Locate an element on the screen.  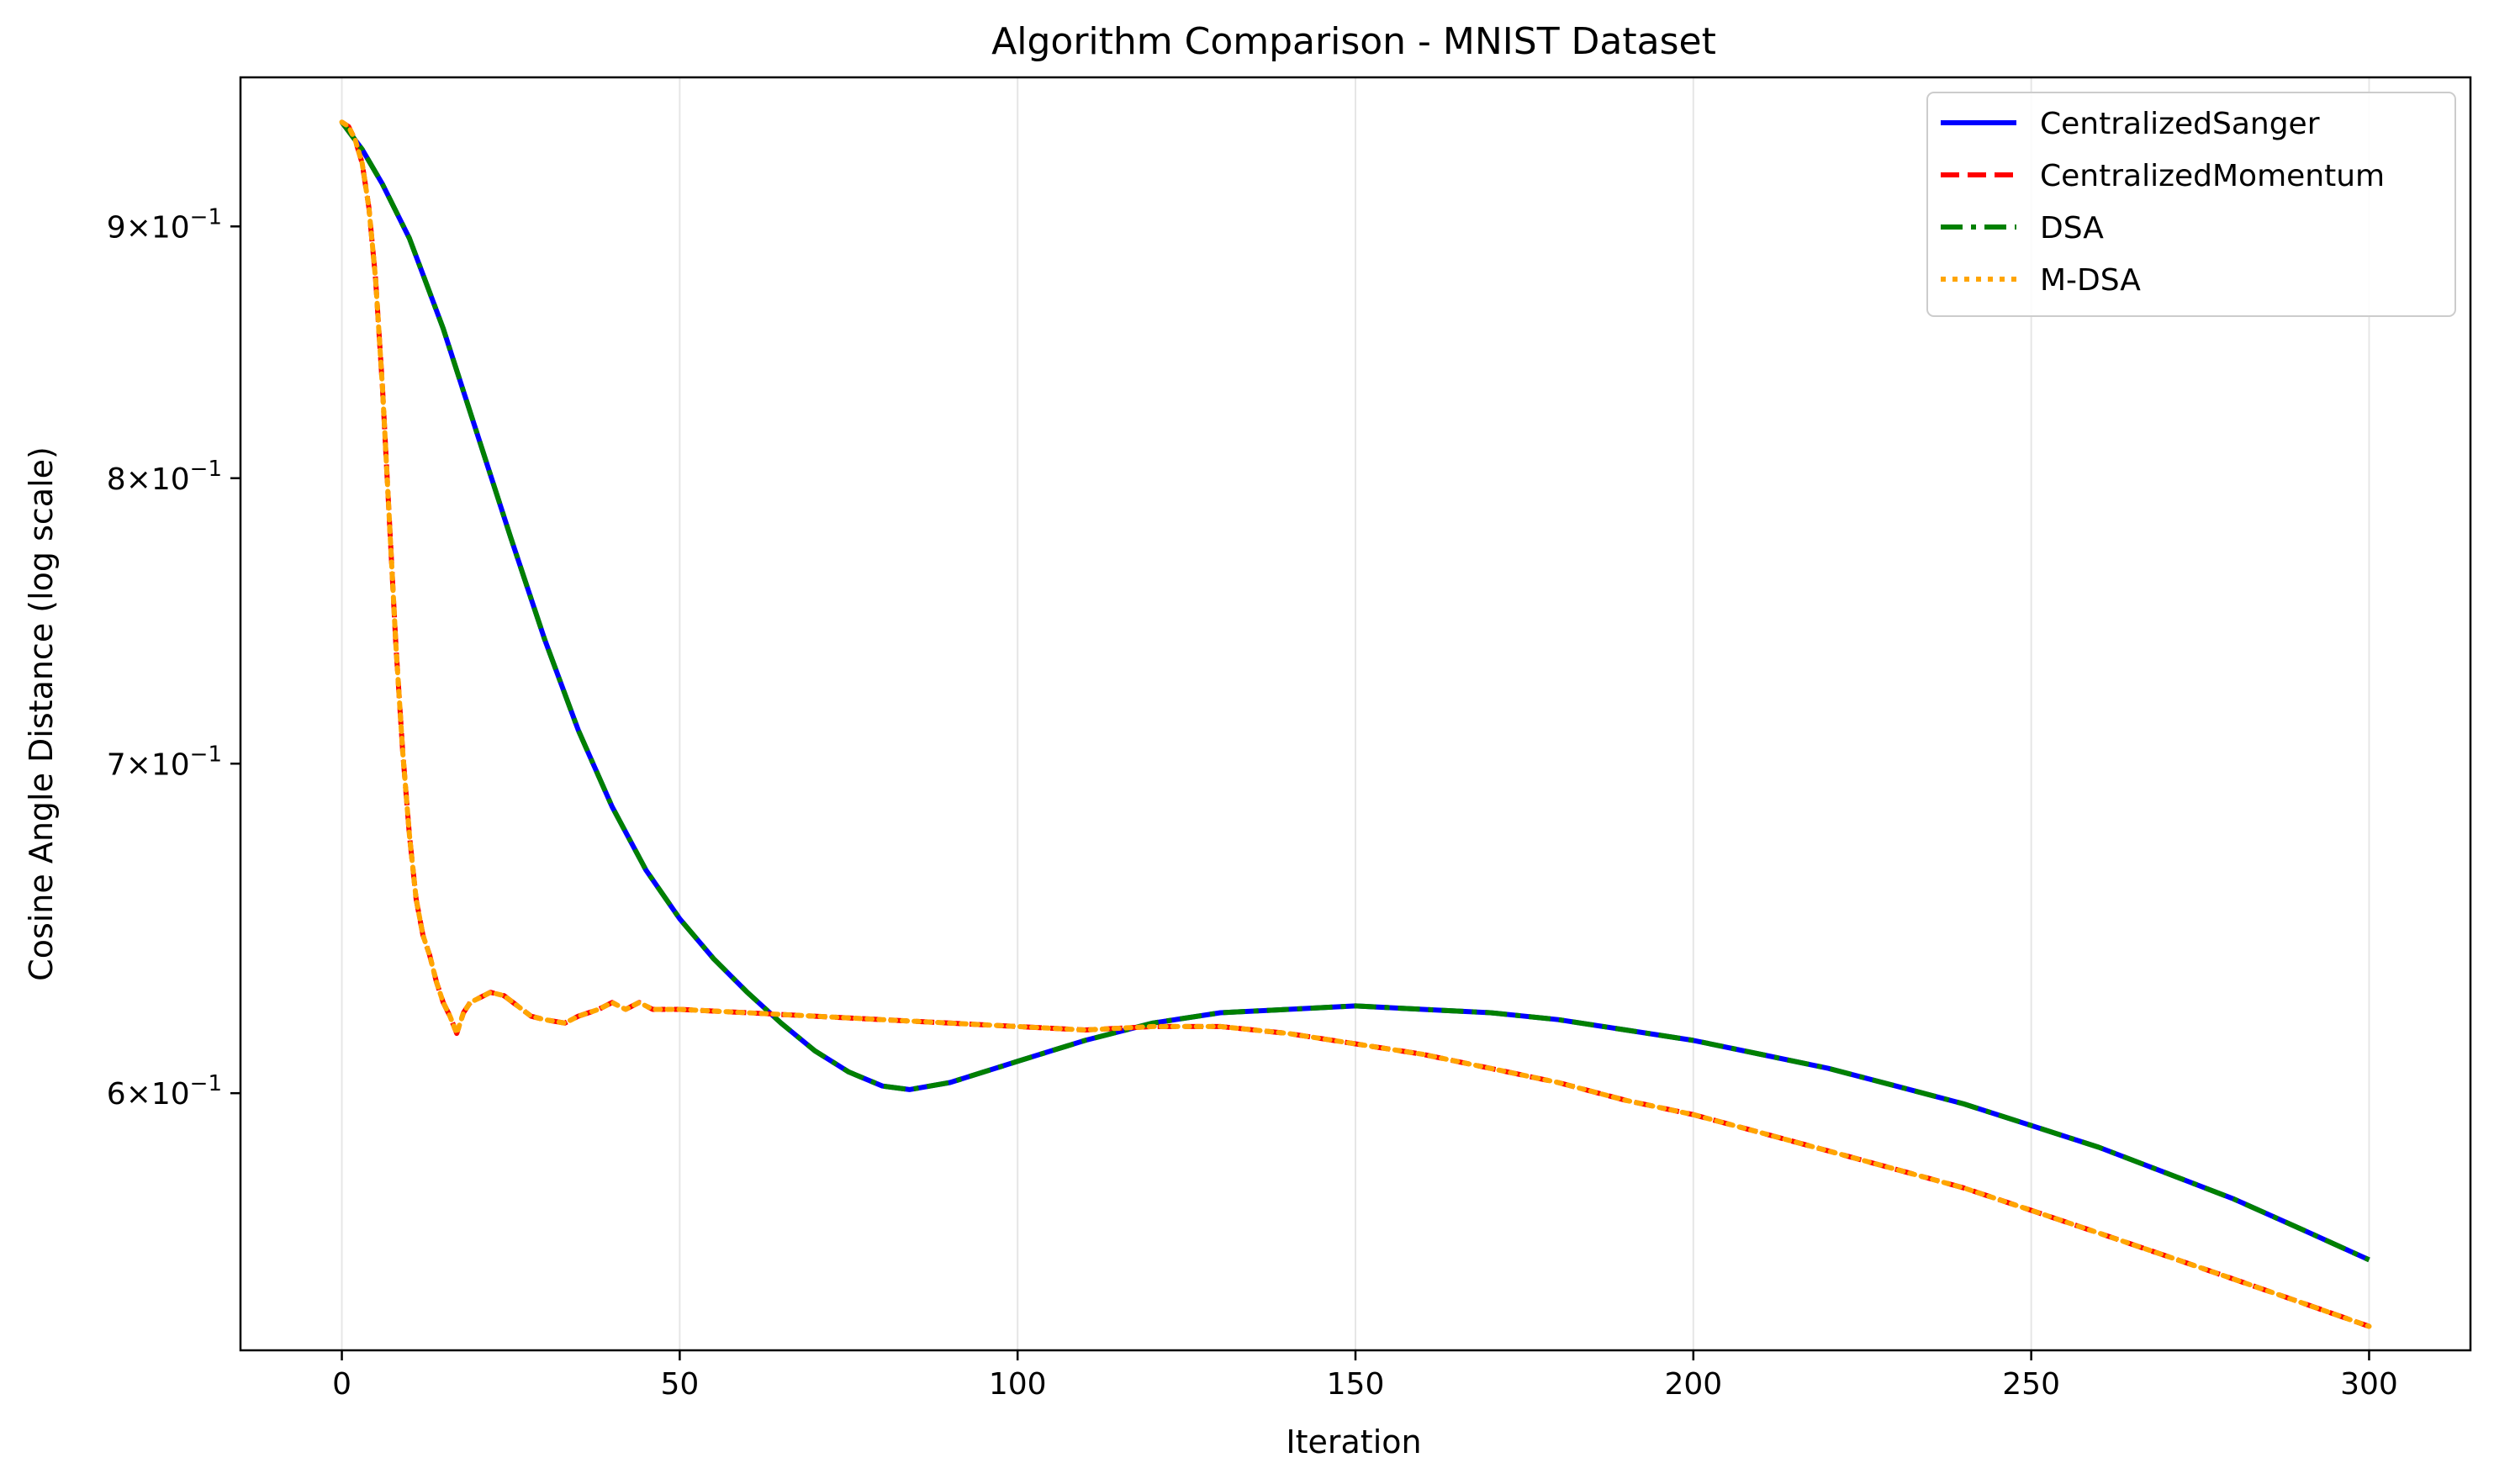
x-tick-label: 100 is located at coordinates (1018, 1384).